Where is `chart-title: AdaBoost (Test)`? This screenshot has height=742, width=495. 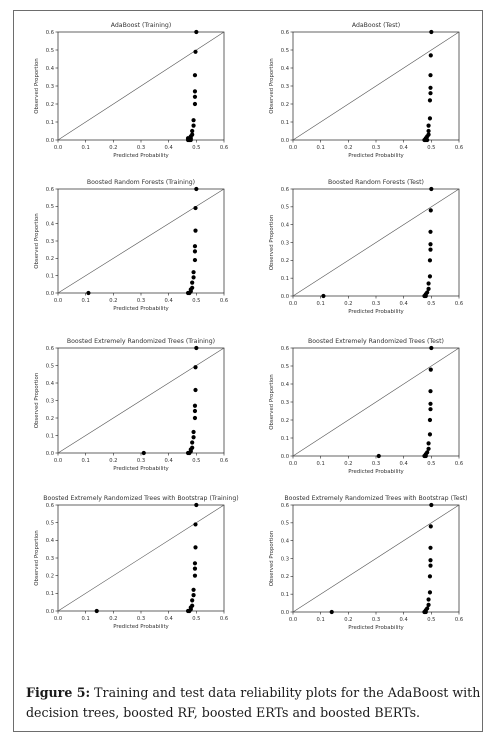
chart-title: AdaBoost (Test) is located at coordinates (376, 25).